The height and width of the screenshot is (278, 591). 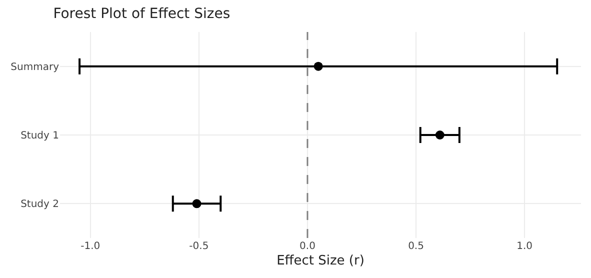 What do you see at coordinates (39, 204) in the screenshot?
I see `y-tick-label: Study 2` at bounding box center [39, 204].